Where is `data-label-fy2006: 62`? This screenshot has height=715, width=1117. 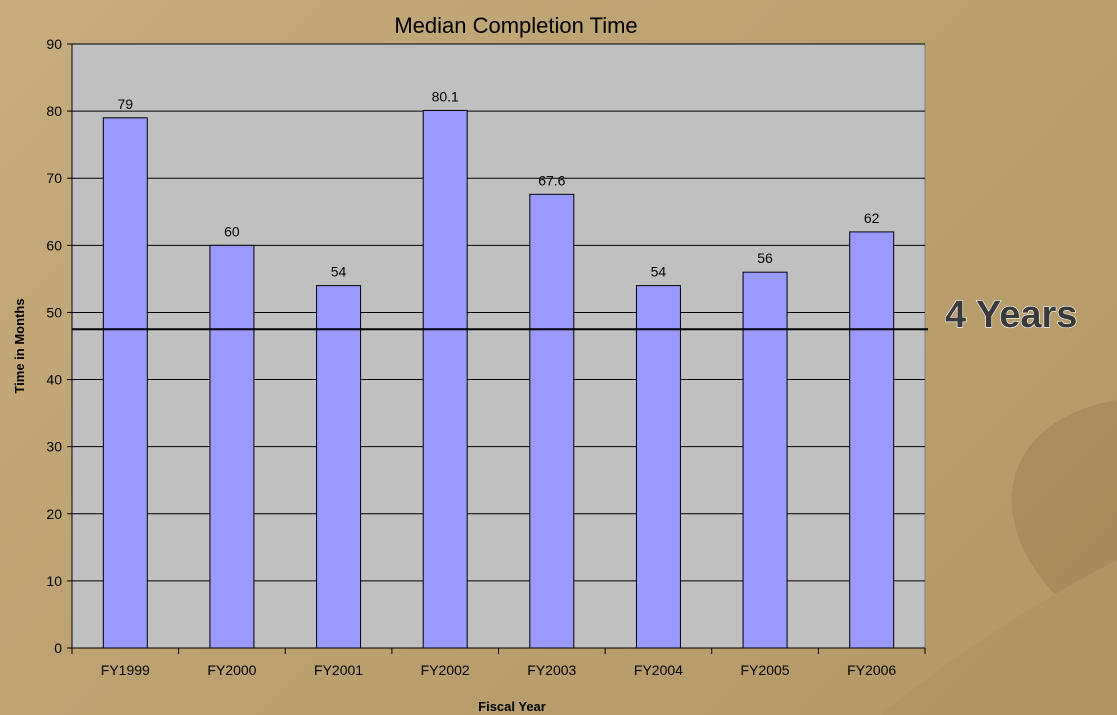 data-label-fy2006: 62 is located at coordinates (872, 218).